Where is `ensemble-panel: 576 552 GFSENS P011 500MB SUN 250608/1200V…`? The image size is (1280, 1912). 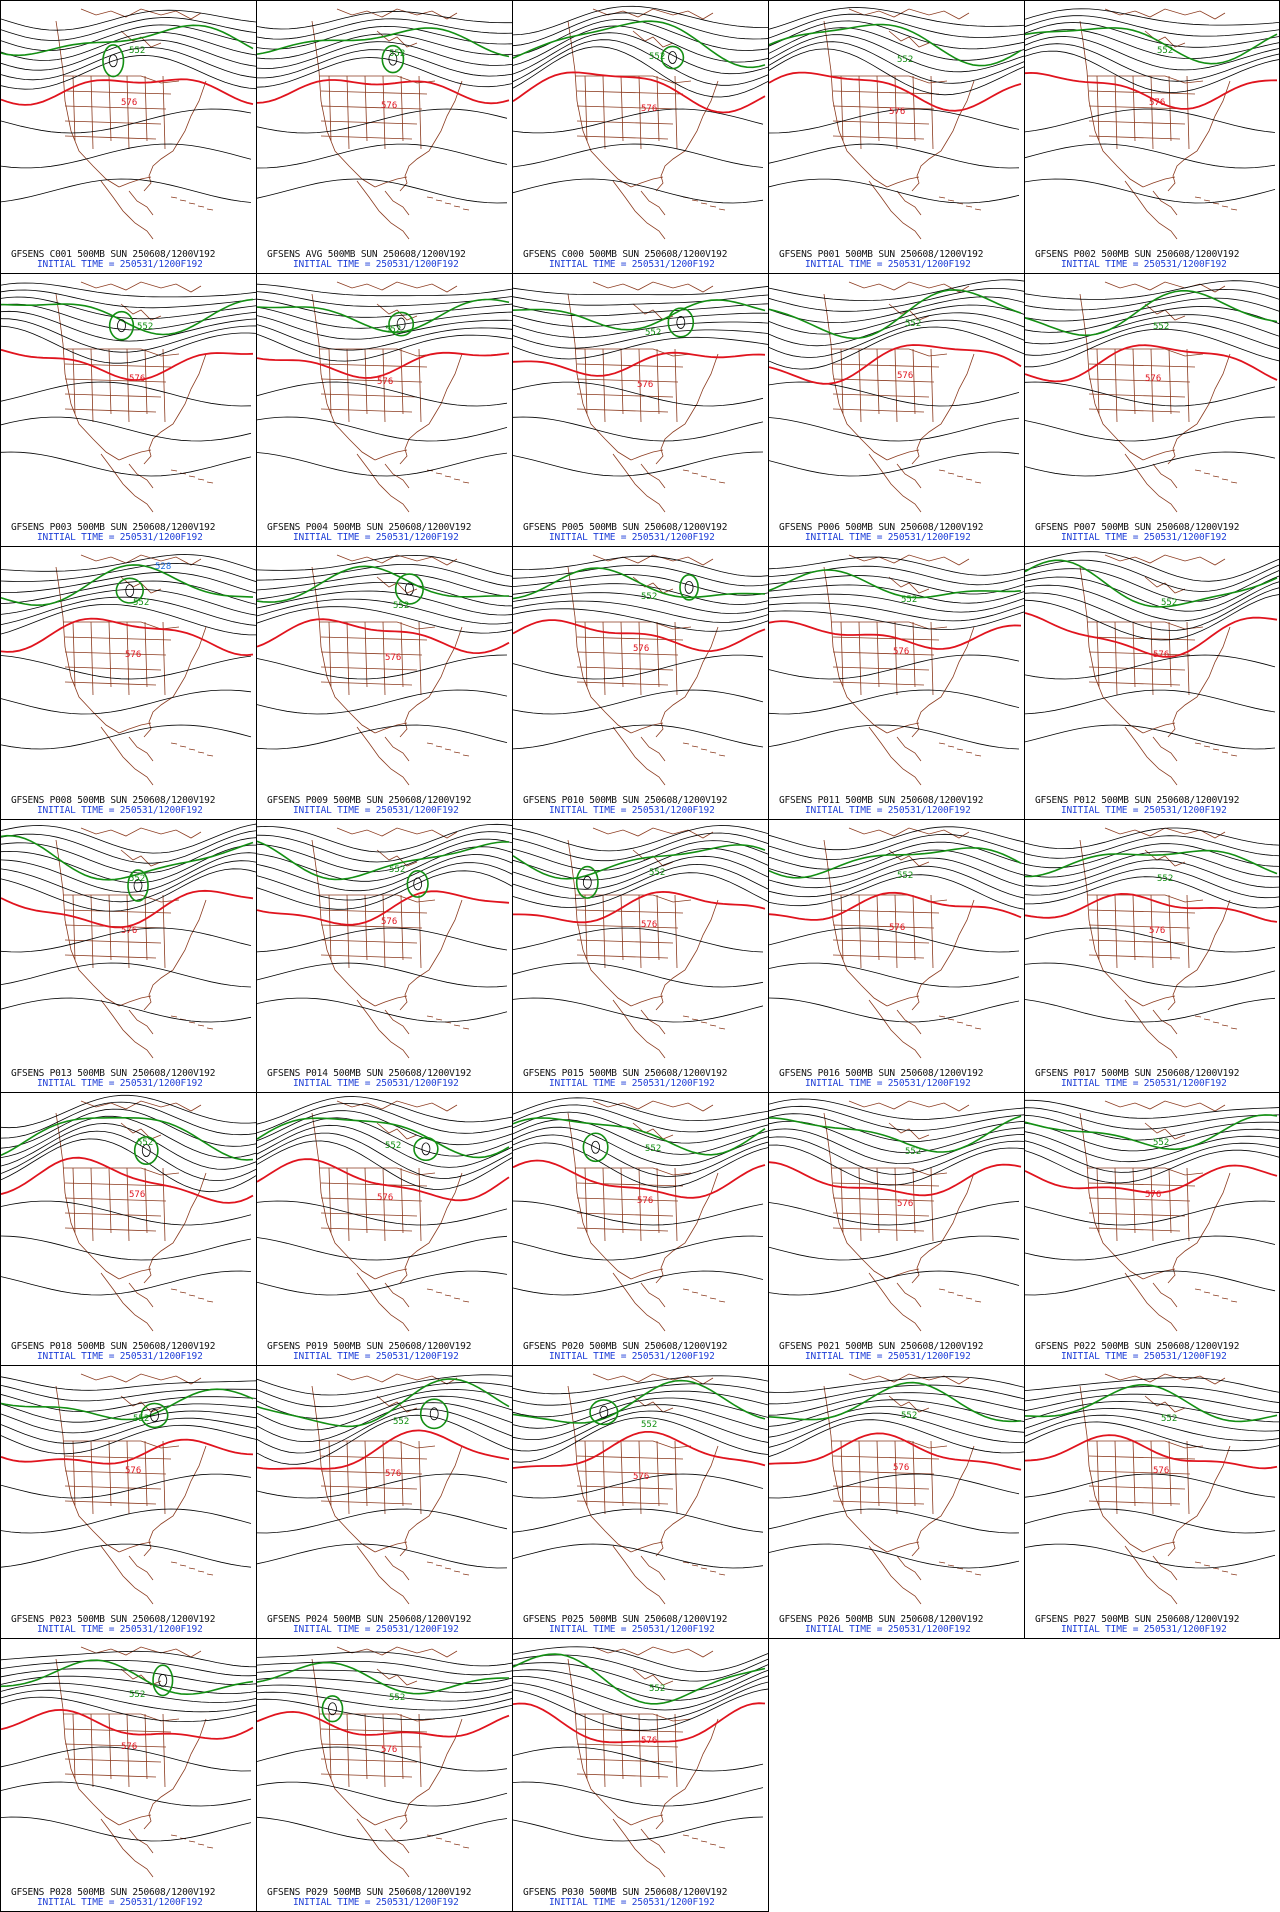
ensemble-panel: 576 552 GFSENS P011 500MB SUN 250608/1200V… is located at coordinates (896, 683).